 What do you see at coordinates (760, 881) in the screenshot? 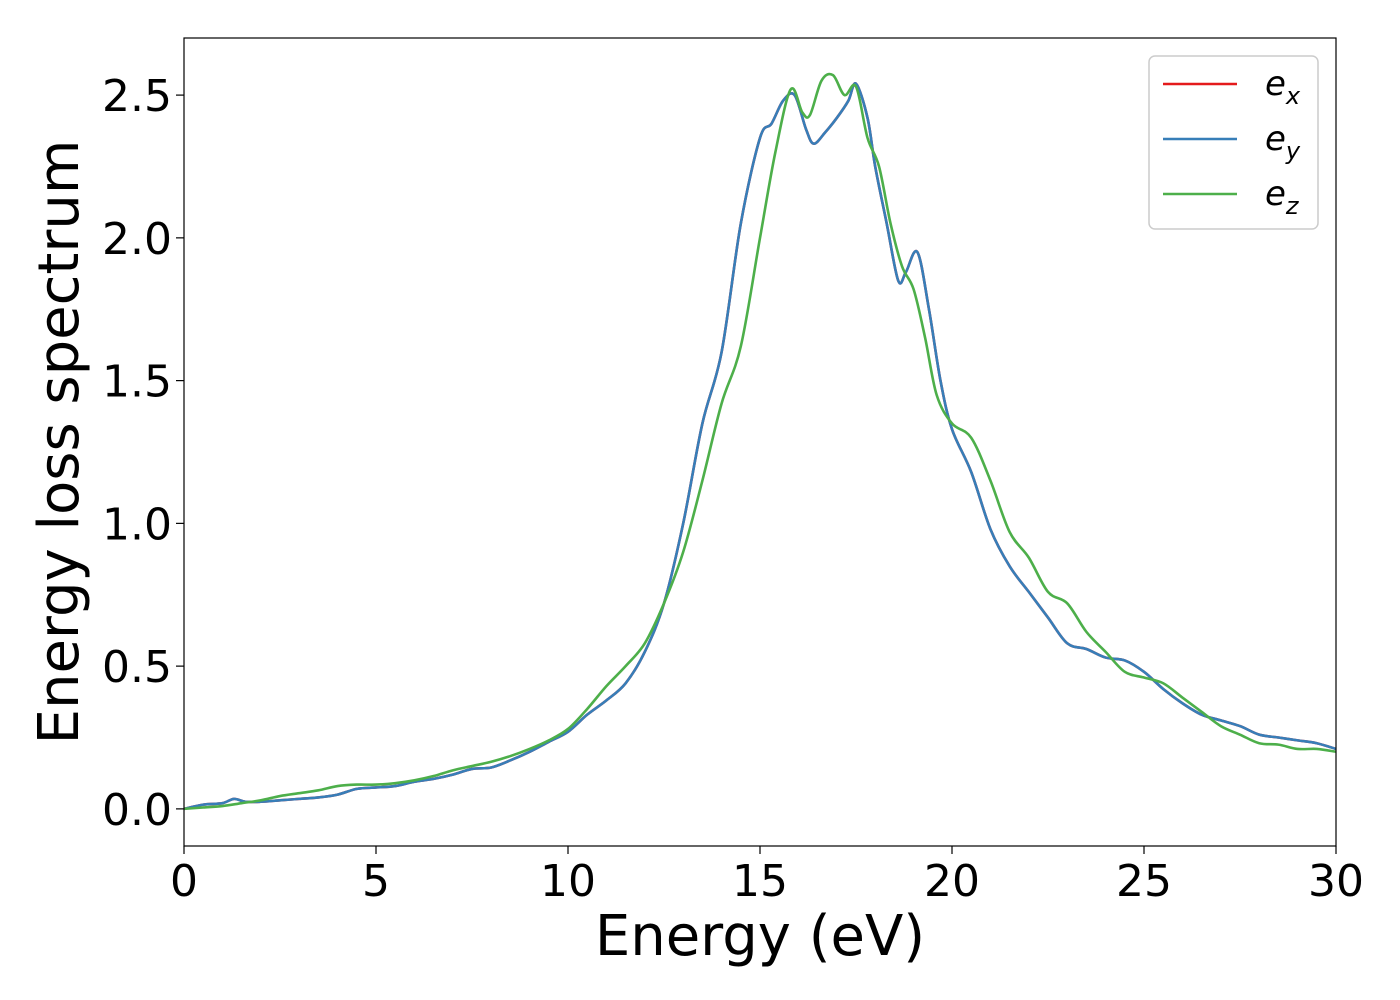
I see `x-tick-label: 15` at bounding box center [760, 881].